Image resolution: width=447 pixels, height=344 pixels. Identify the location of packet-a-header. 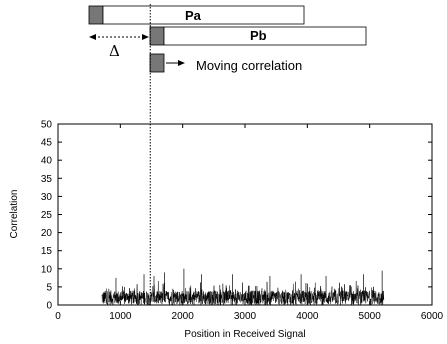
(96, 15).